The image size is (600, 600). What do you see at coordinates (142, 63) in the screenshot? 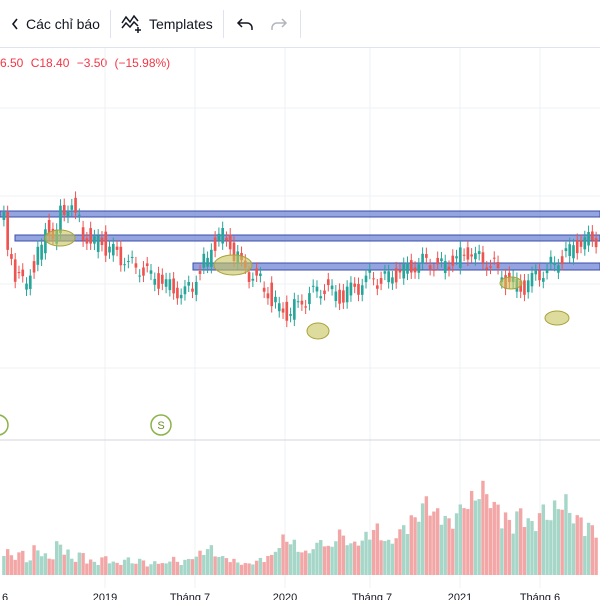
I see `legend-change-pct: (−15.98%)` at bounding box center [142, 63].